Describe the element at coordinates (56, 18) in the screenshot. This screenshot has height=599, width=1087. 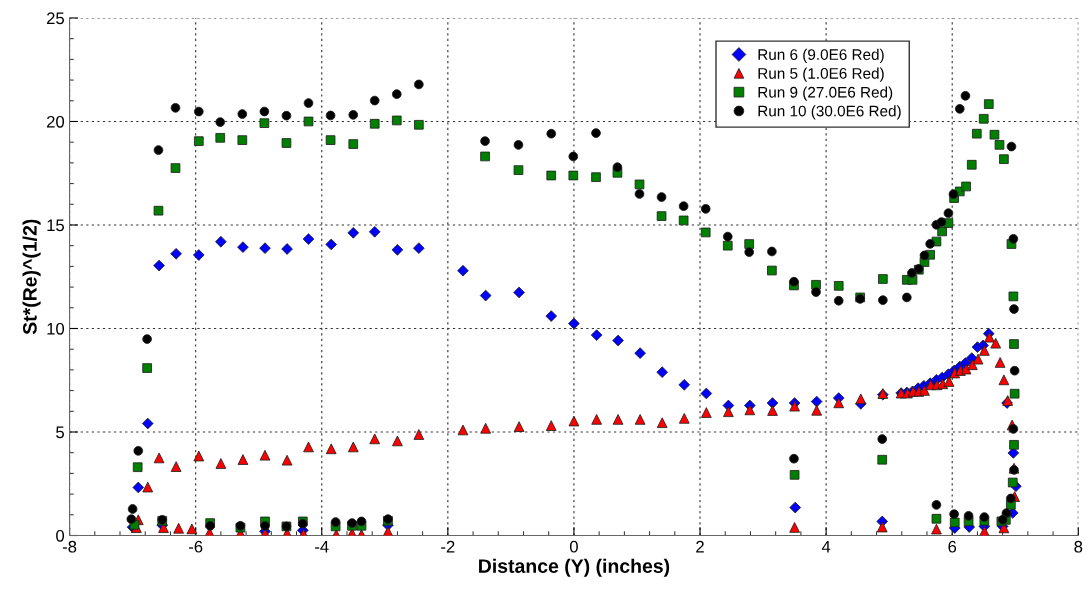
I see `y-tick-label: 25` at that location.